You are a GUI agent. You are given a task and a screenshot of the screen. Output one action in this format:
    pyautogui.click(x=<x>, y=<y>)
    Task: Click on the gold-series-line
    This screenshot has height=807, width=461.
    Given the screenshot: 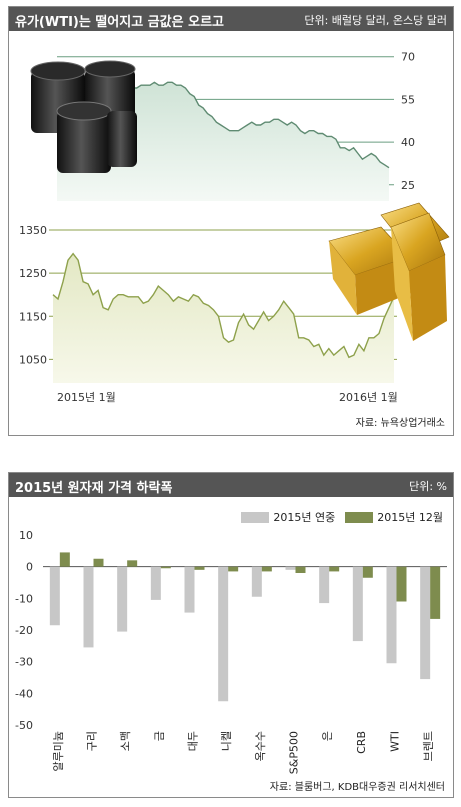 What is the action you would take?
    pyautogui.click(x=223, y=305)
    